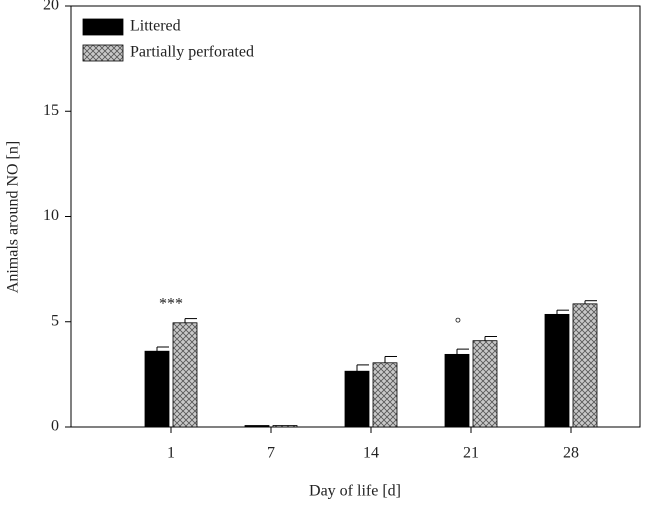 Image resolution: width=657 pixels, height=505 pixels. Describe the element at coordinates (271, 453) in the screenshot. I see `x-tick-label: 7` at that location.